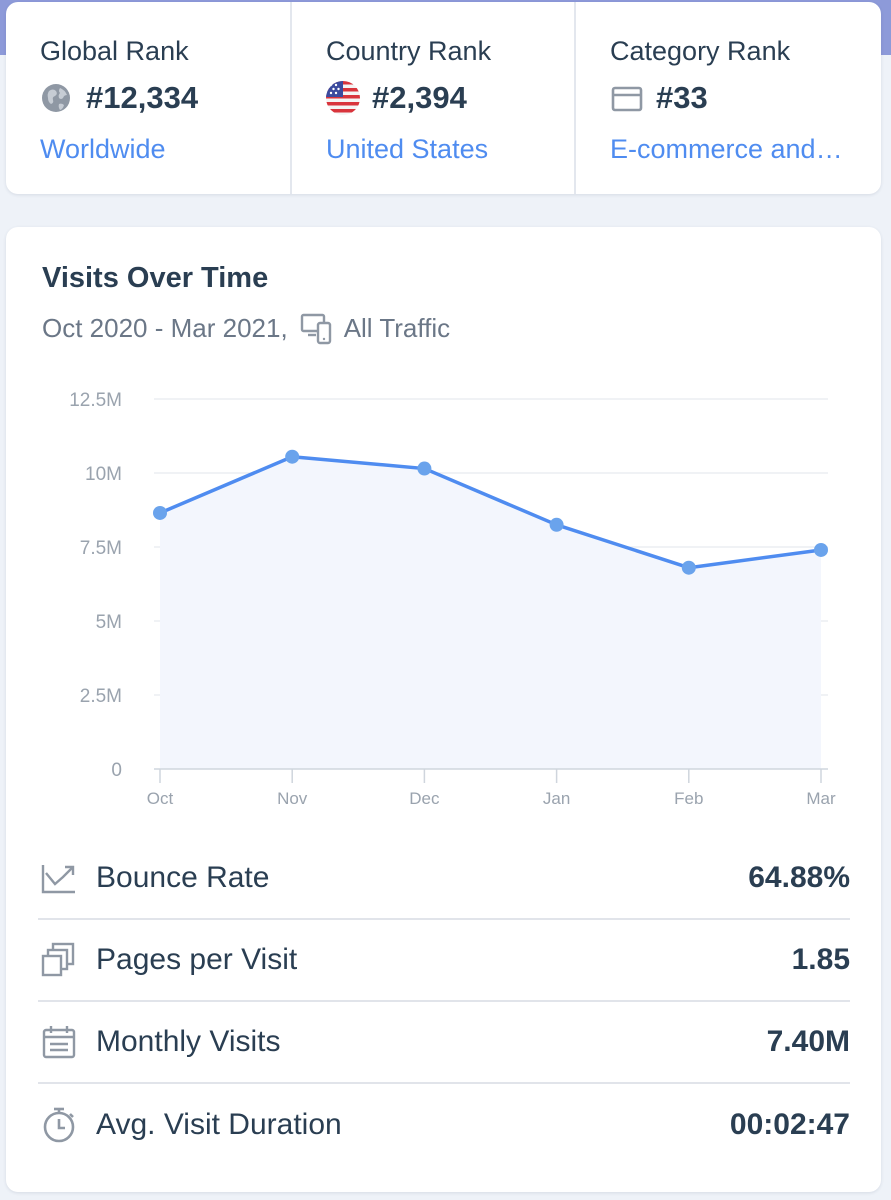 Image resolution: width=891 pixels, height=1200 pixels. Describe the element at coordinates (103, 474) in the screenshot. I see `y-tick-label: 10M` at that location.